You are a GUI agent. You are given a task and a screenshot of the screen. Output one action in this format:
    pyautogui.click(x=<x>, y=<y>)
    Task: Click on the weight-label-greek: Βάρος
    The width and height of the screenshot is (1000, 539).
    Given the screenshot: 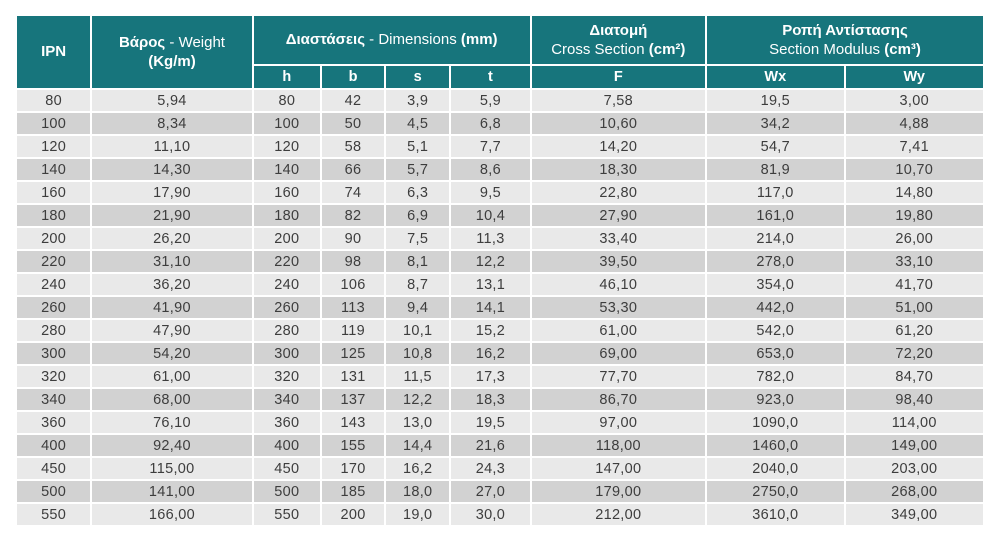 What is the action you would take?
    pyautogui.click(x=142, y=42)
    